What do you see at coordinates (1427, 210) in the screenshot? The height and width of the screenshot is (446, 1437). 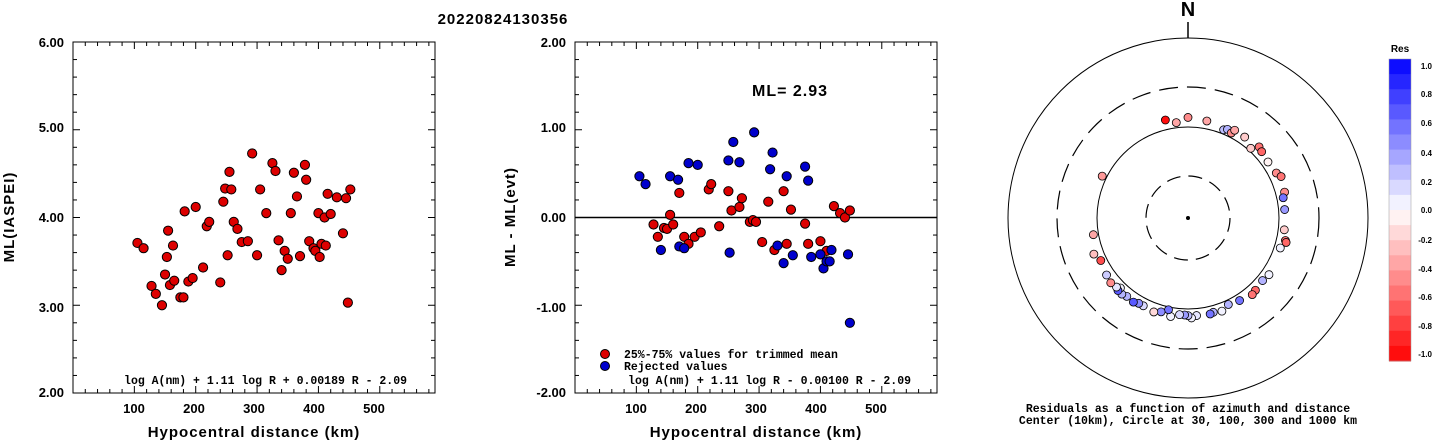 I see `colorbar-tick-label: 0.0` at bounding box center [1427, 210].